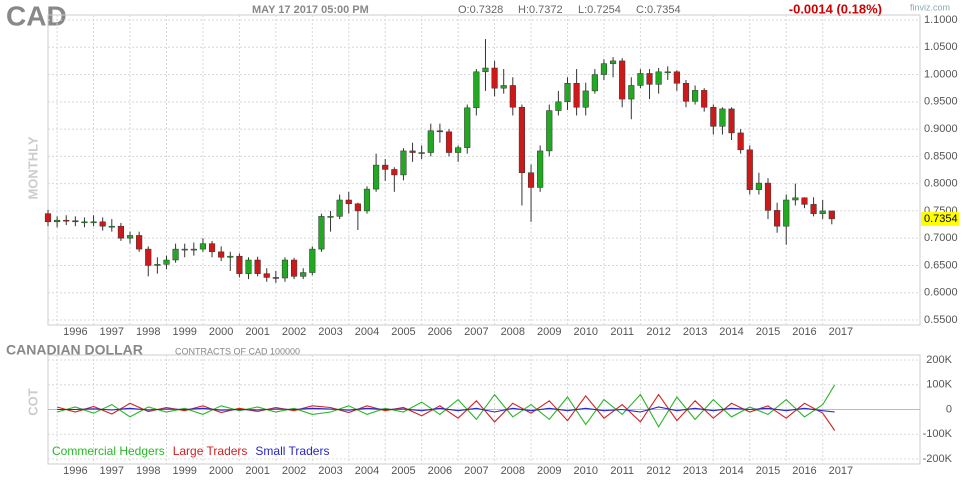 The image size is (964, 480). Describe the element at coordinates (938, 459) in the screenshot. I see `y-tick-label: -200K` at that location.